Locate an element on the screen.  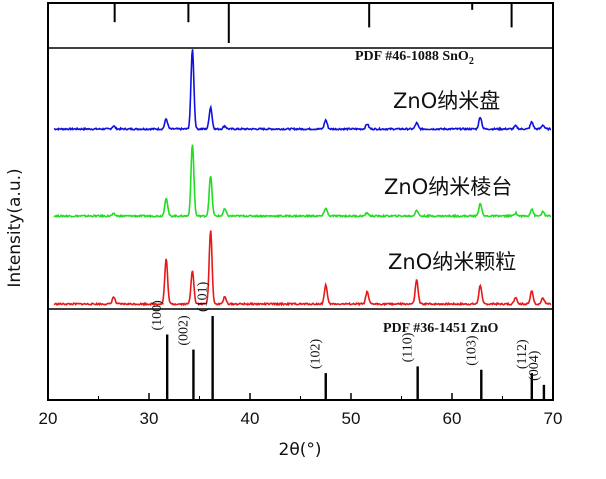
zno-hkl-label-7: (112) is located at coordinates (522, 354).